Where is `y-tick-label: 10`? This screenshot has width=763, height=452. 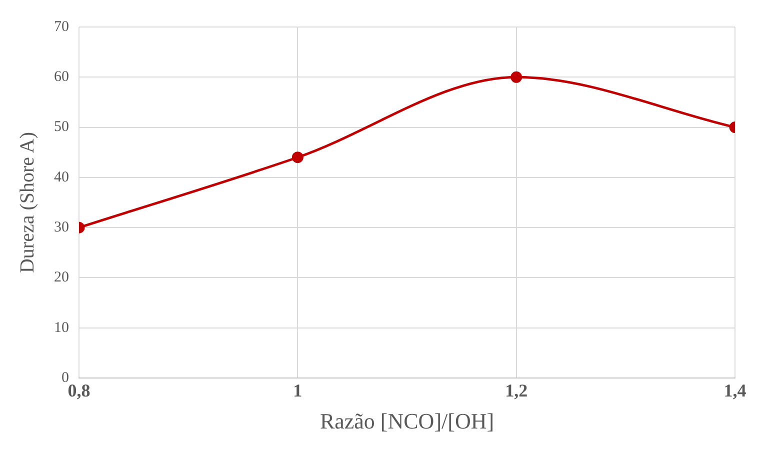 y-tick-label: 10 is located at coordinates (61, 328).